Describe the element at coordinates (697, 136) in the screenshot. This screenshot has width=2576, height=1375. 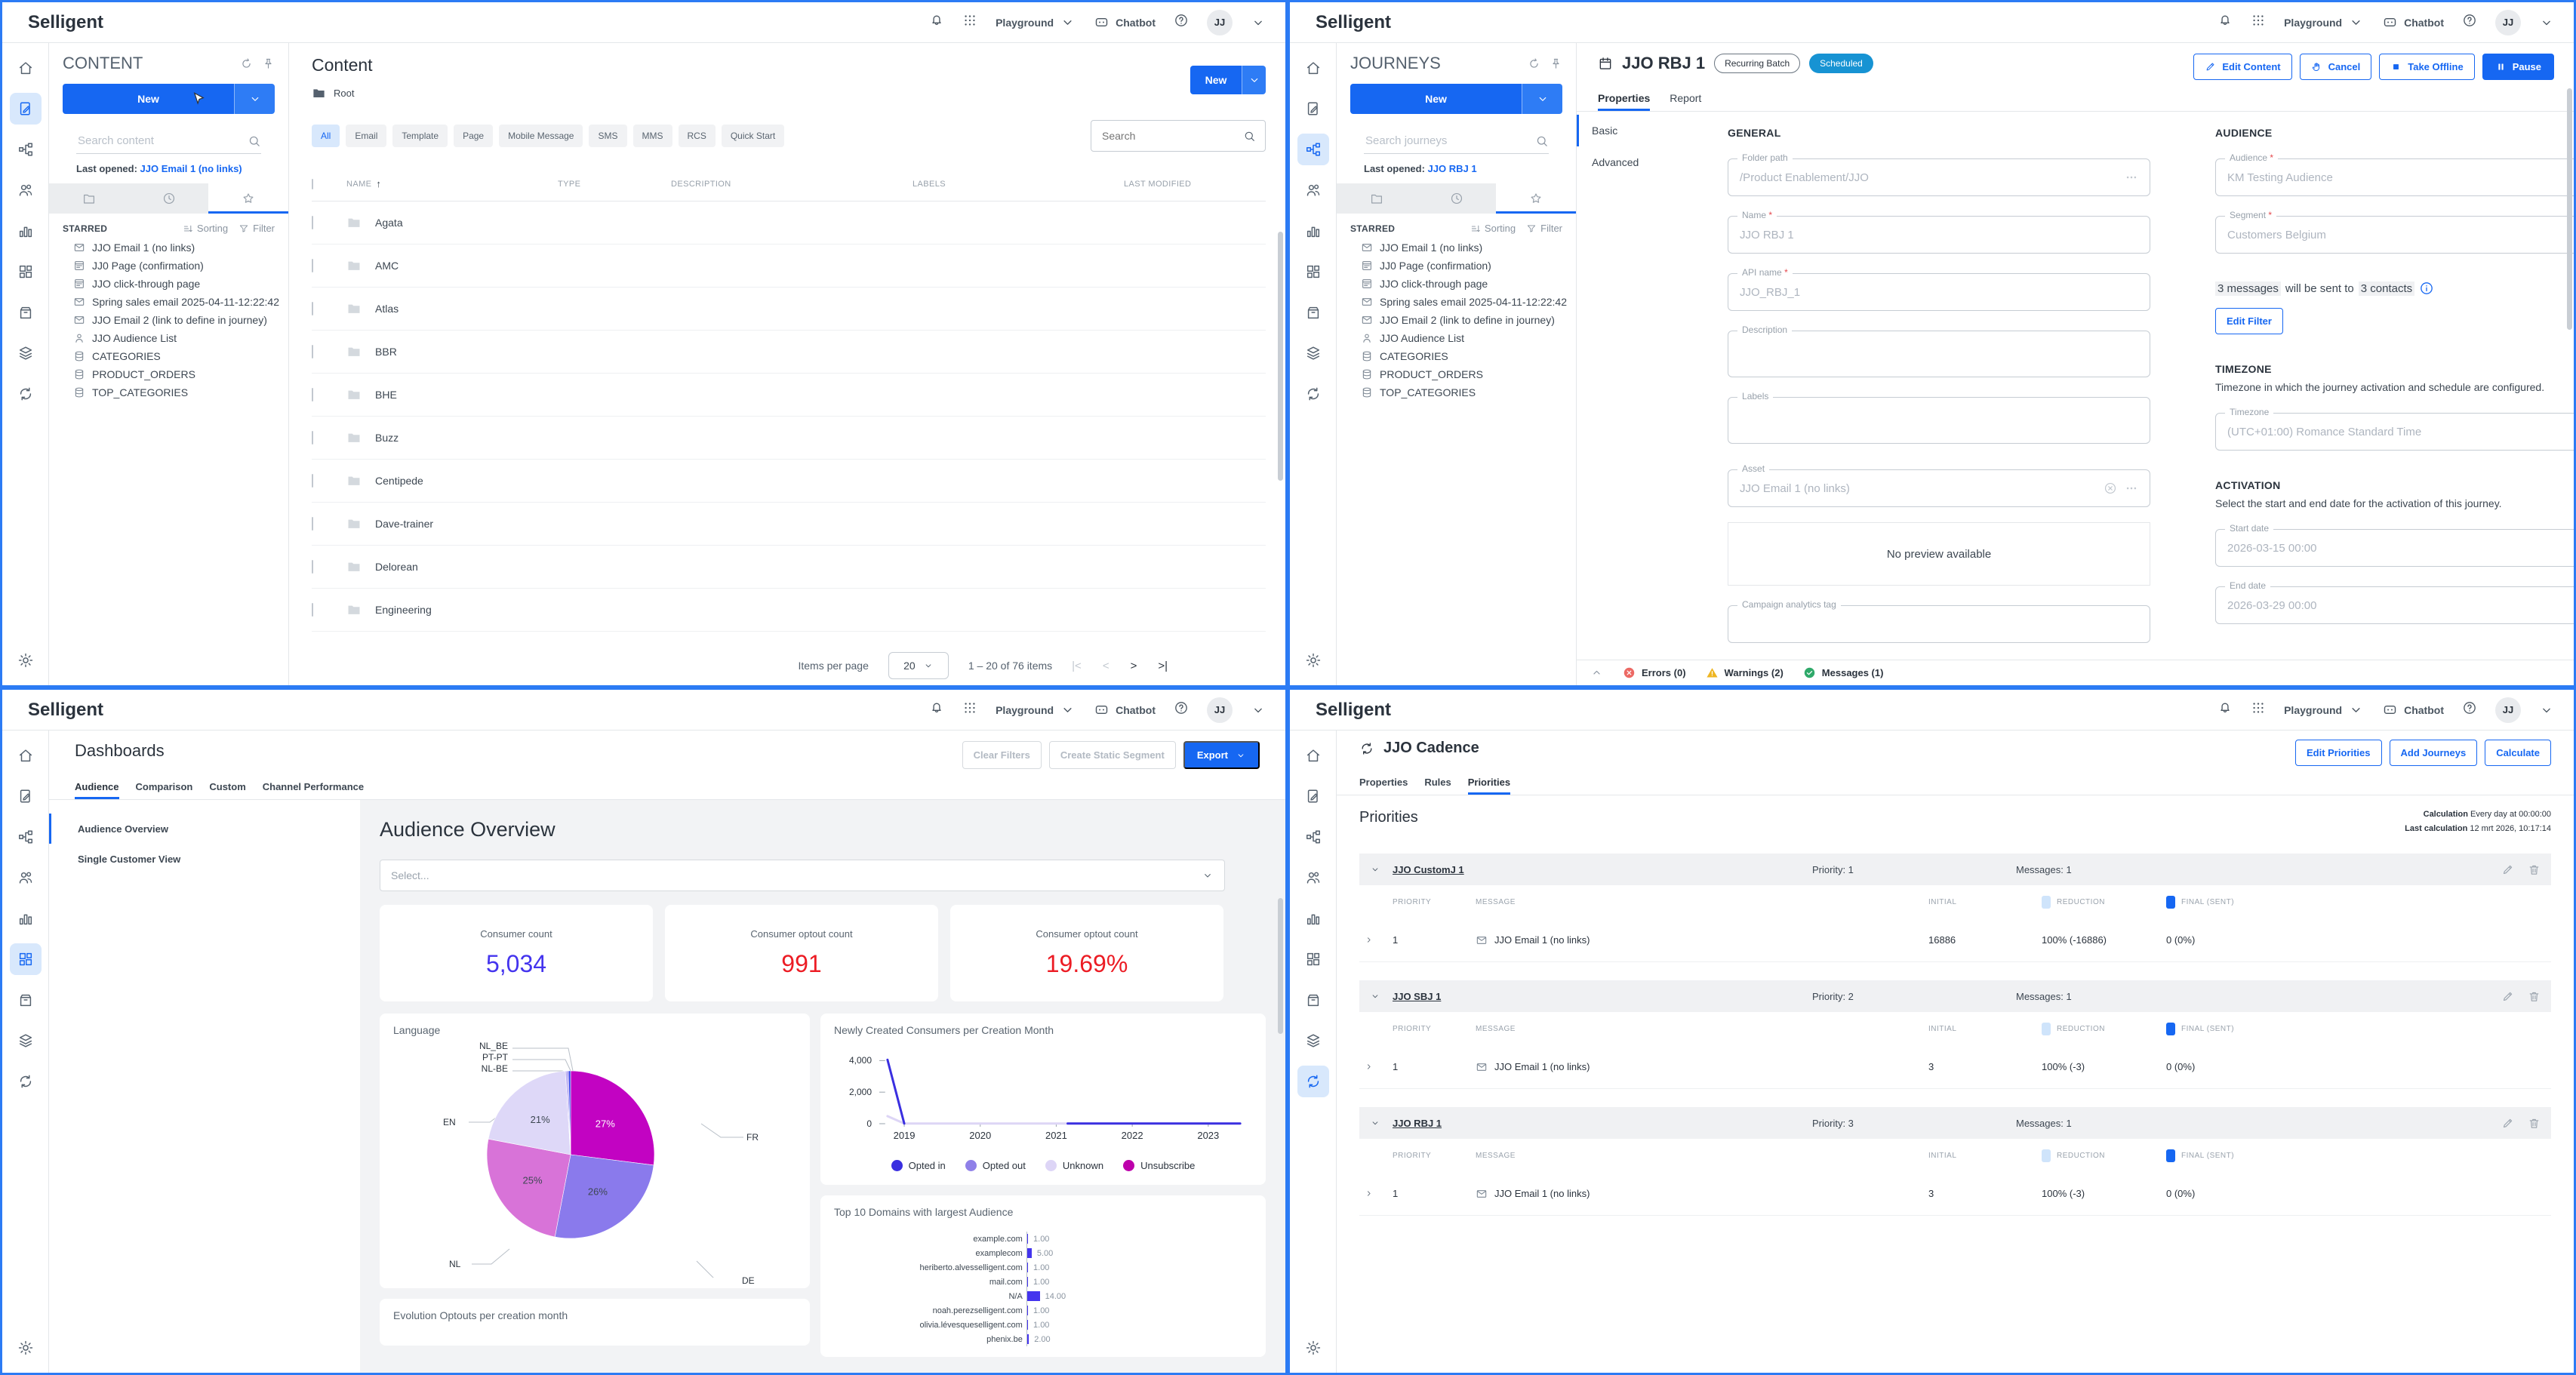
I see `chip-rcs: RCS` at that location.